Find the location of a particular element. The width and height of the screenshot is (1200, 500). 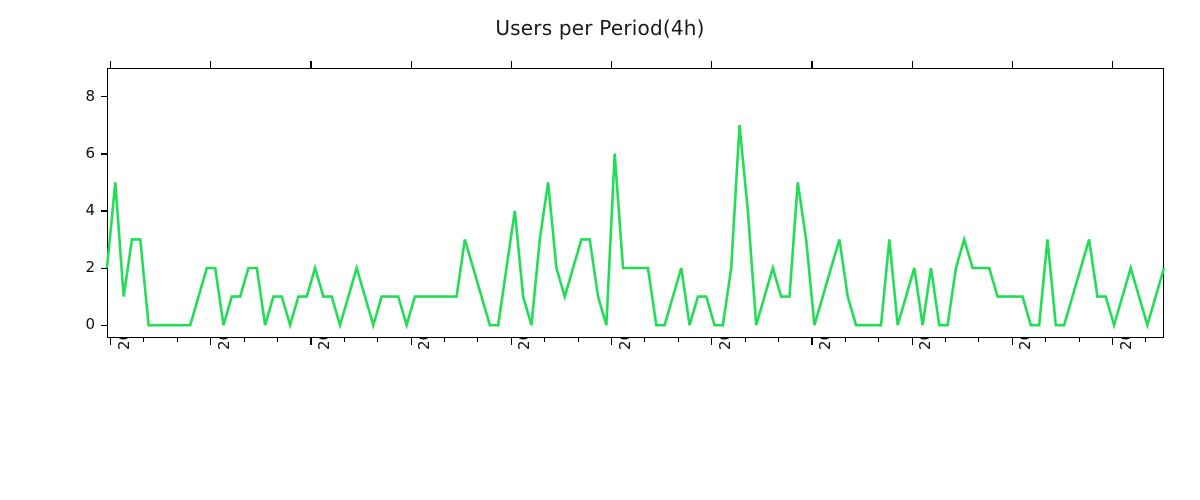

y-tick-label: 8 is located at coordinates (90, 95).